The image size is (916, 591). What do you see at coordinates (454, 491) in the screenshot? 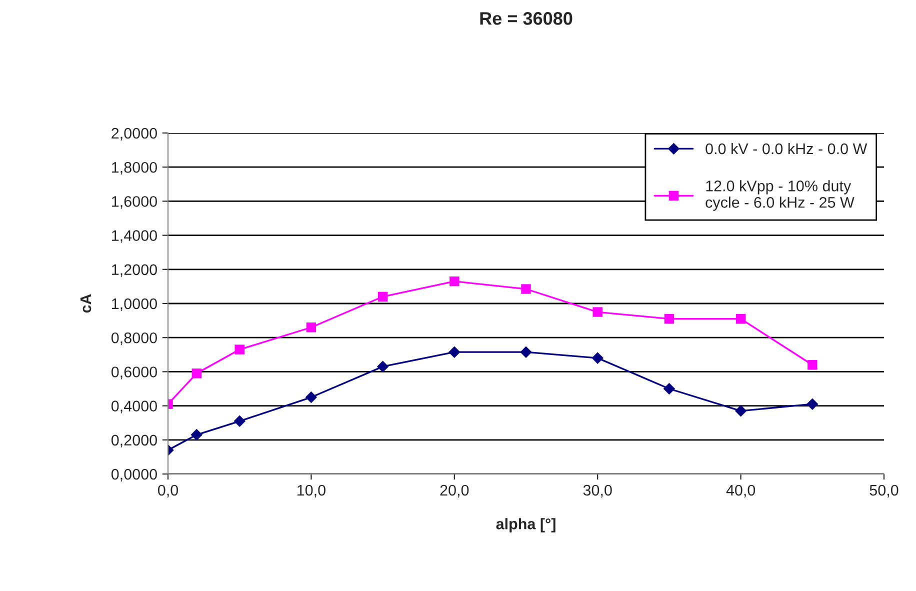
I see `x-tick-label: 20,0` at bounding box center [454, 491].